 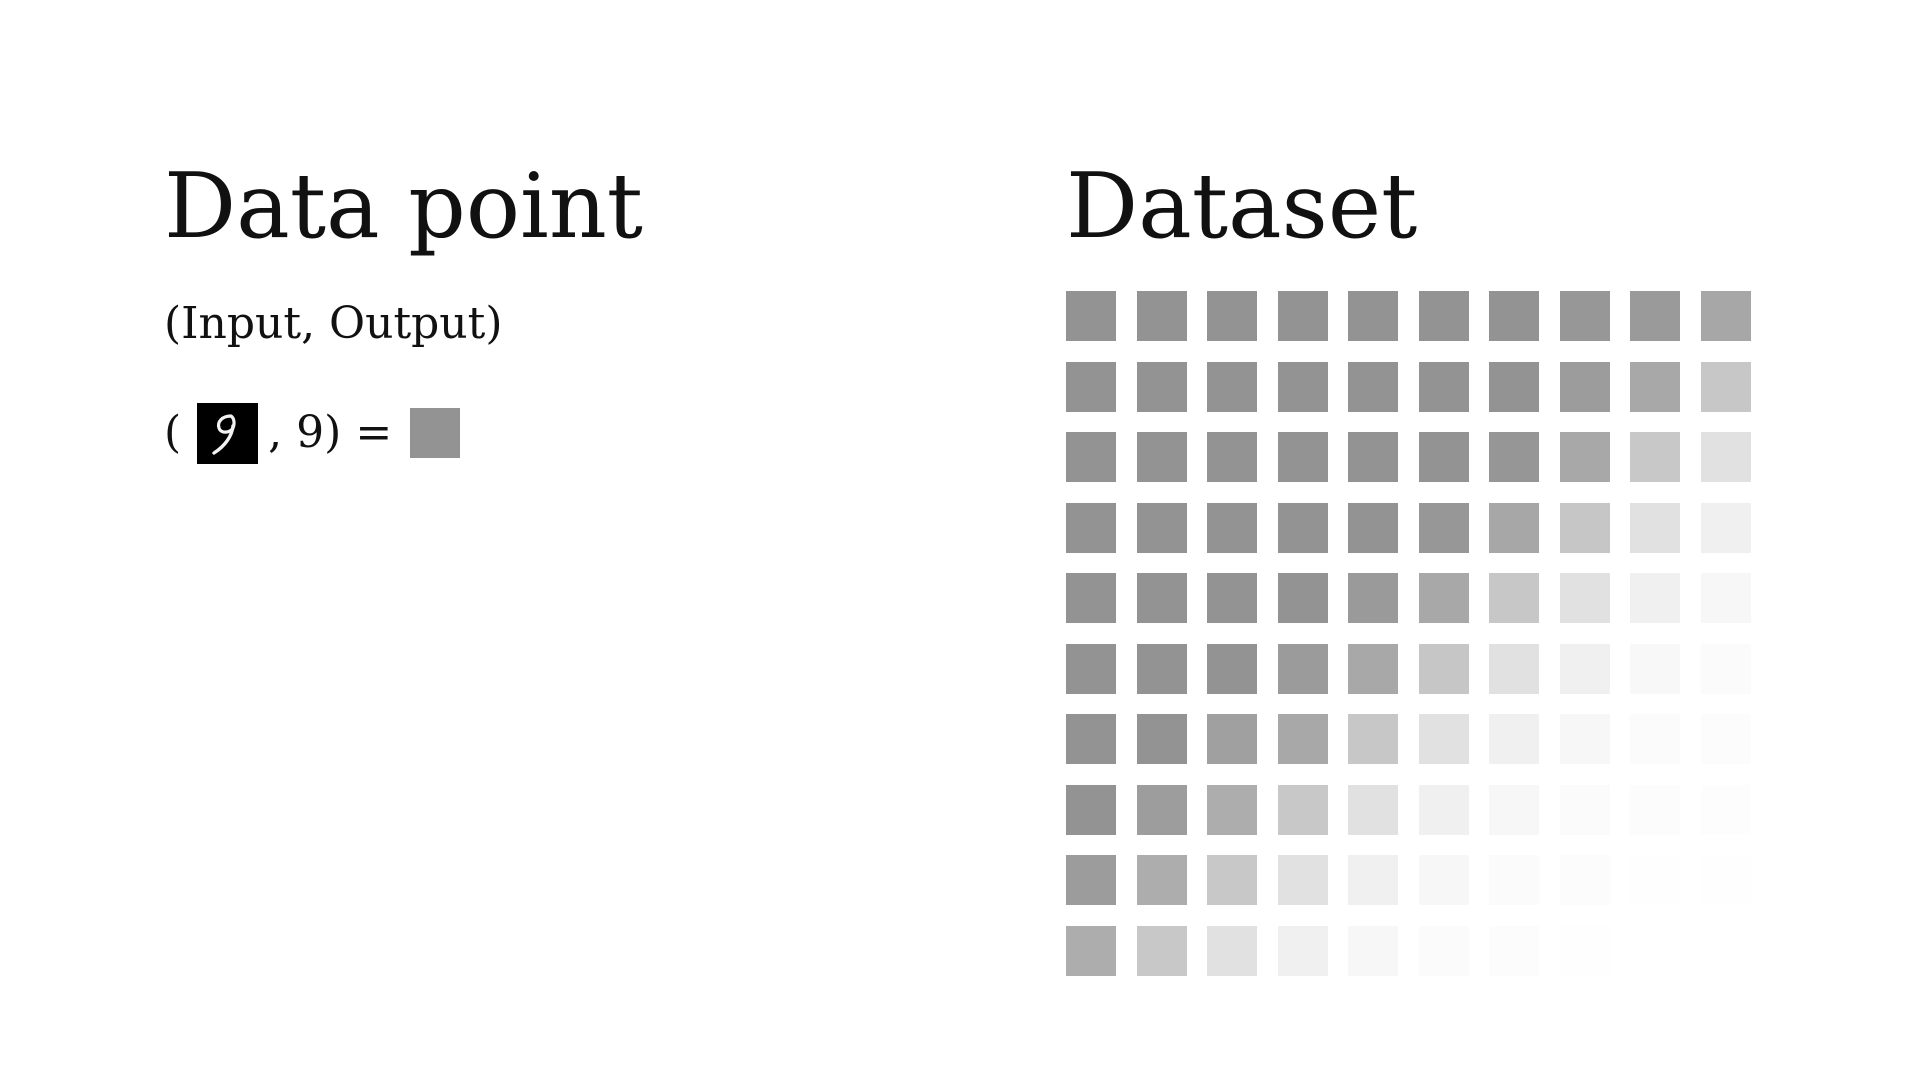 What do you see at coordinates (228, 433) in the screenshot?
I see `digit-nine-image` at bounding box center [228, 433].